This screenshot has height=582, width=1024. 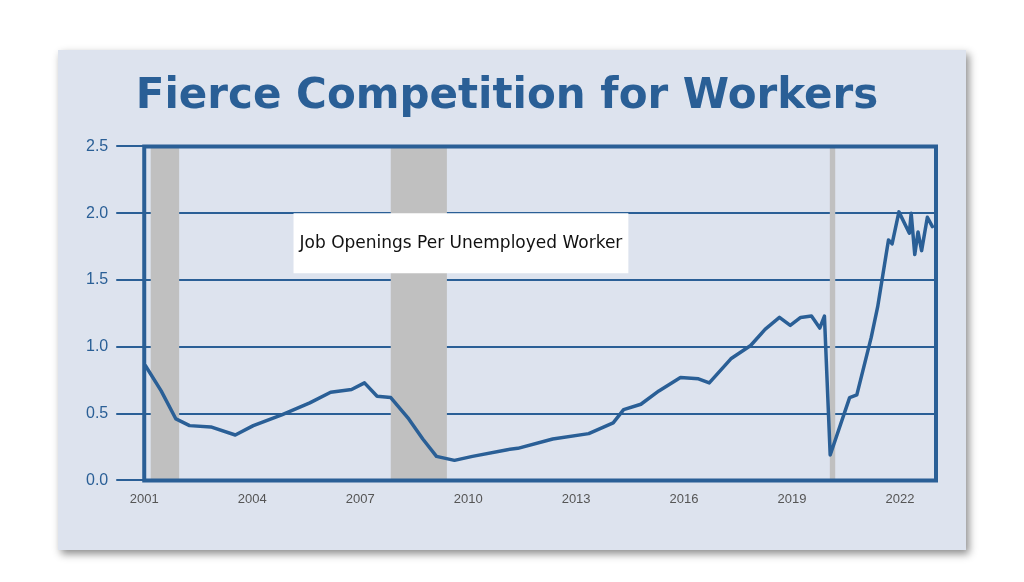 What do you see at coordinates (460, 241) in the screenshot?
I see `annotation: Job Openings Per Unemployed Worker` at bounding box center [460, 241].